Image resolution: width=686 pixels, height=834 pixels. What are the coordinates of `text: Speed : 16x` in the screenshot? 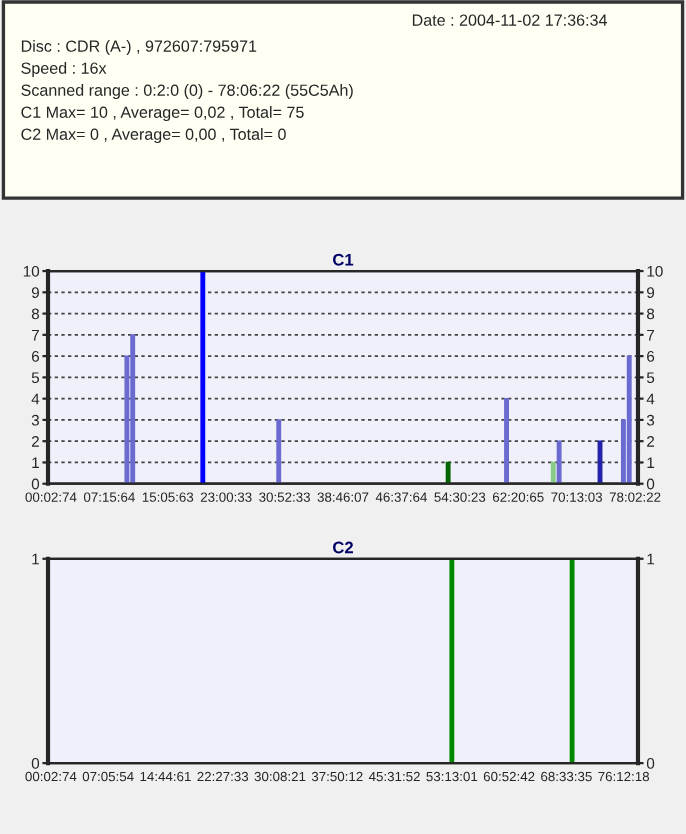 It's located at (64, 70).